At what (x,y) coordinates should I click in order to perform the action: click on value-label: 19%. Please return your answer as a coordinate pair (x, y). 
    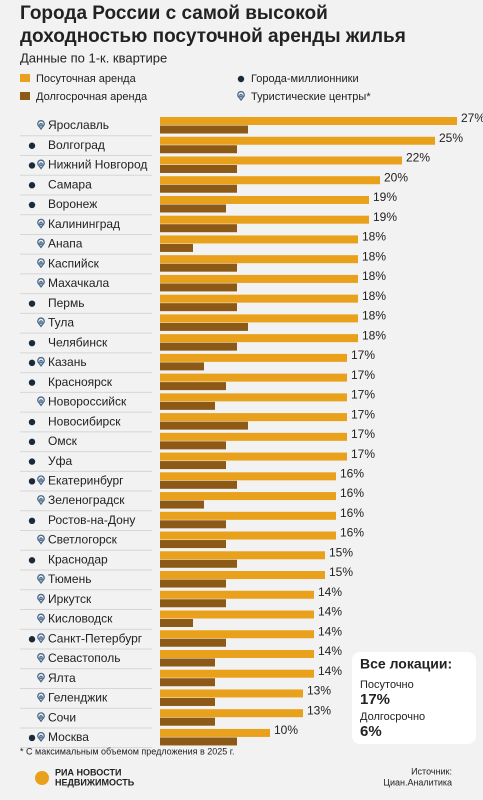
    Looking at the image, I should click on (385, 197).